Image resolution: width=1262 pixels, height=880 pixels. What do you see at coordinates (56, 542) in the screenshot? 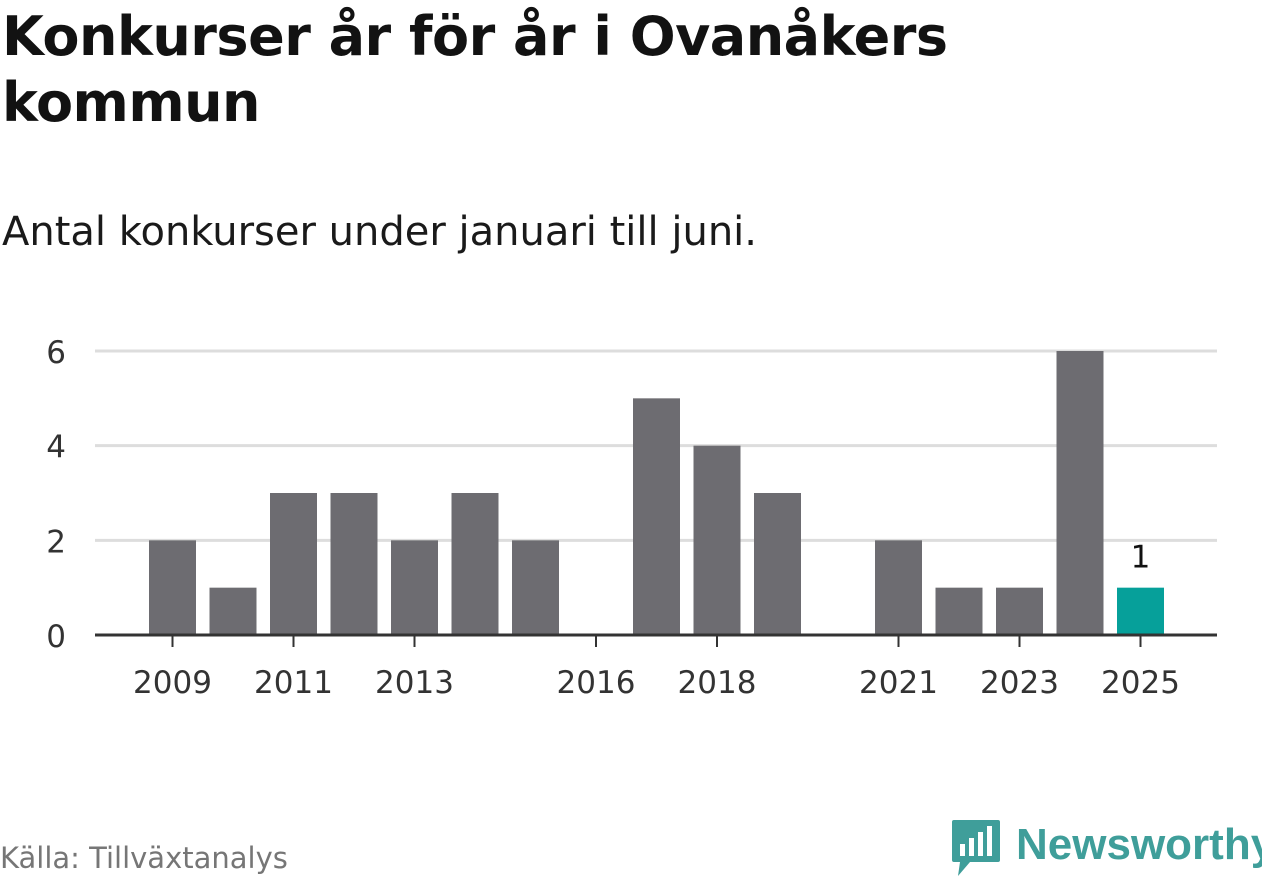
I see `y-tick-label: 2` at bounding box center [56, 542].